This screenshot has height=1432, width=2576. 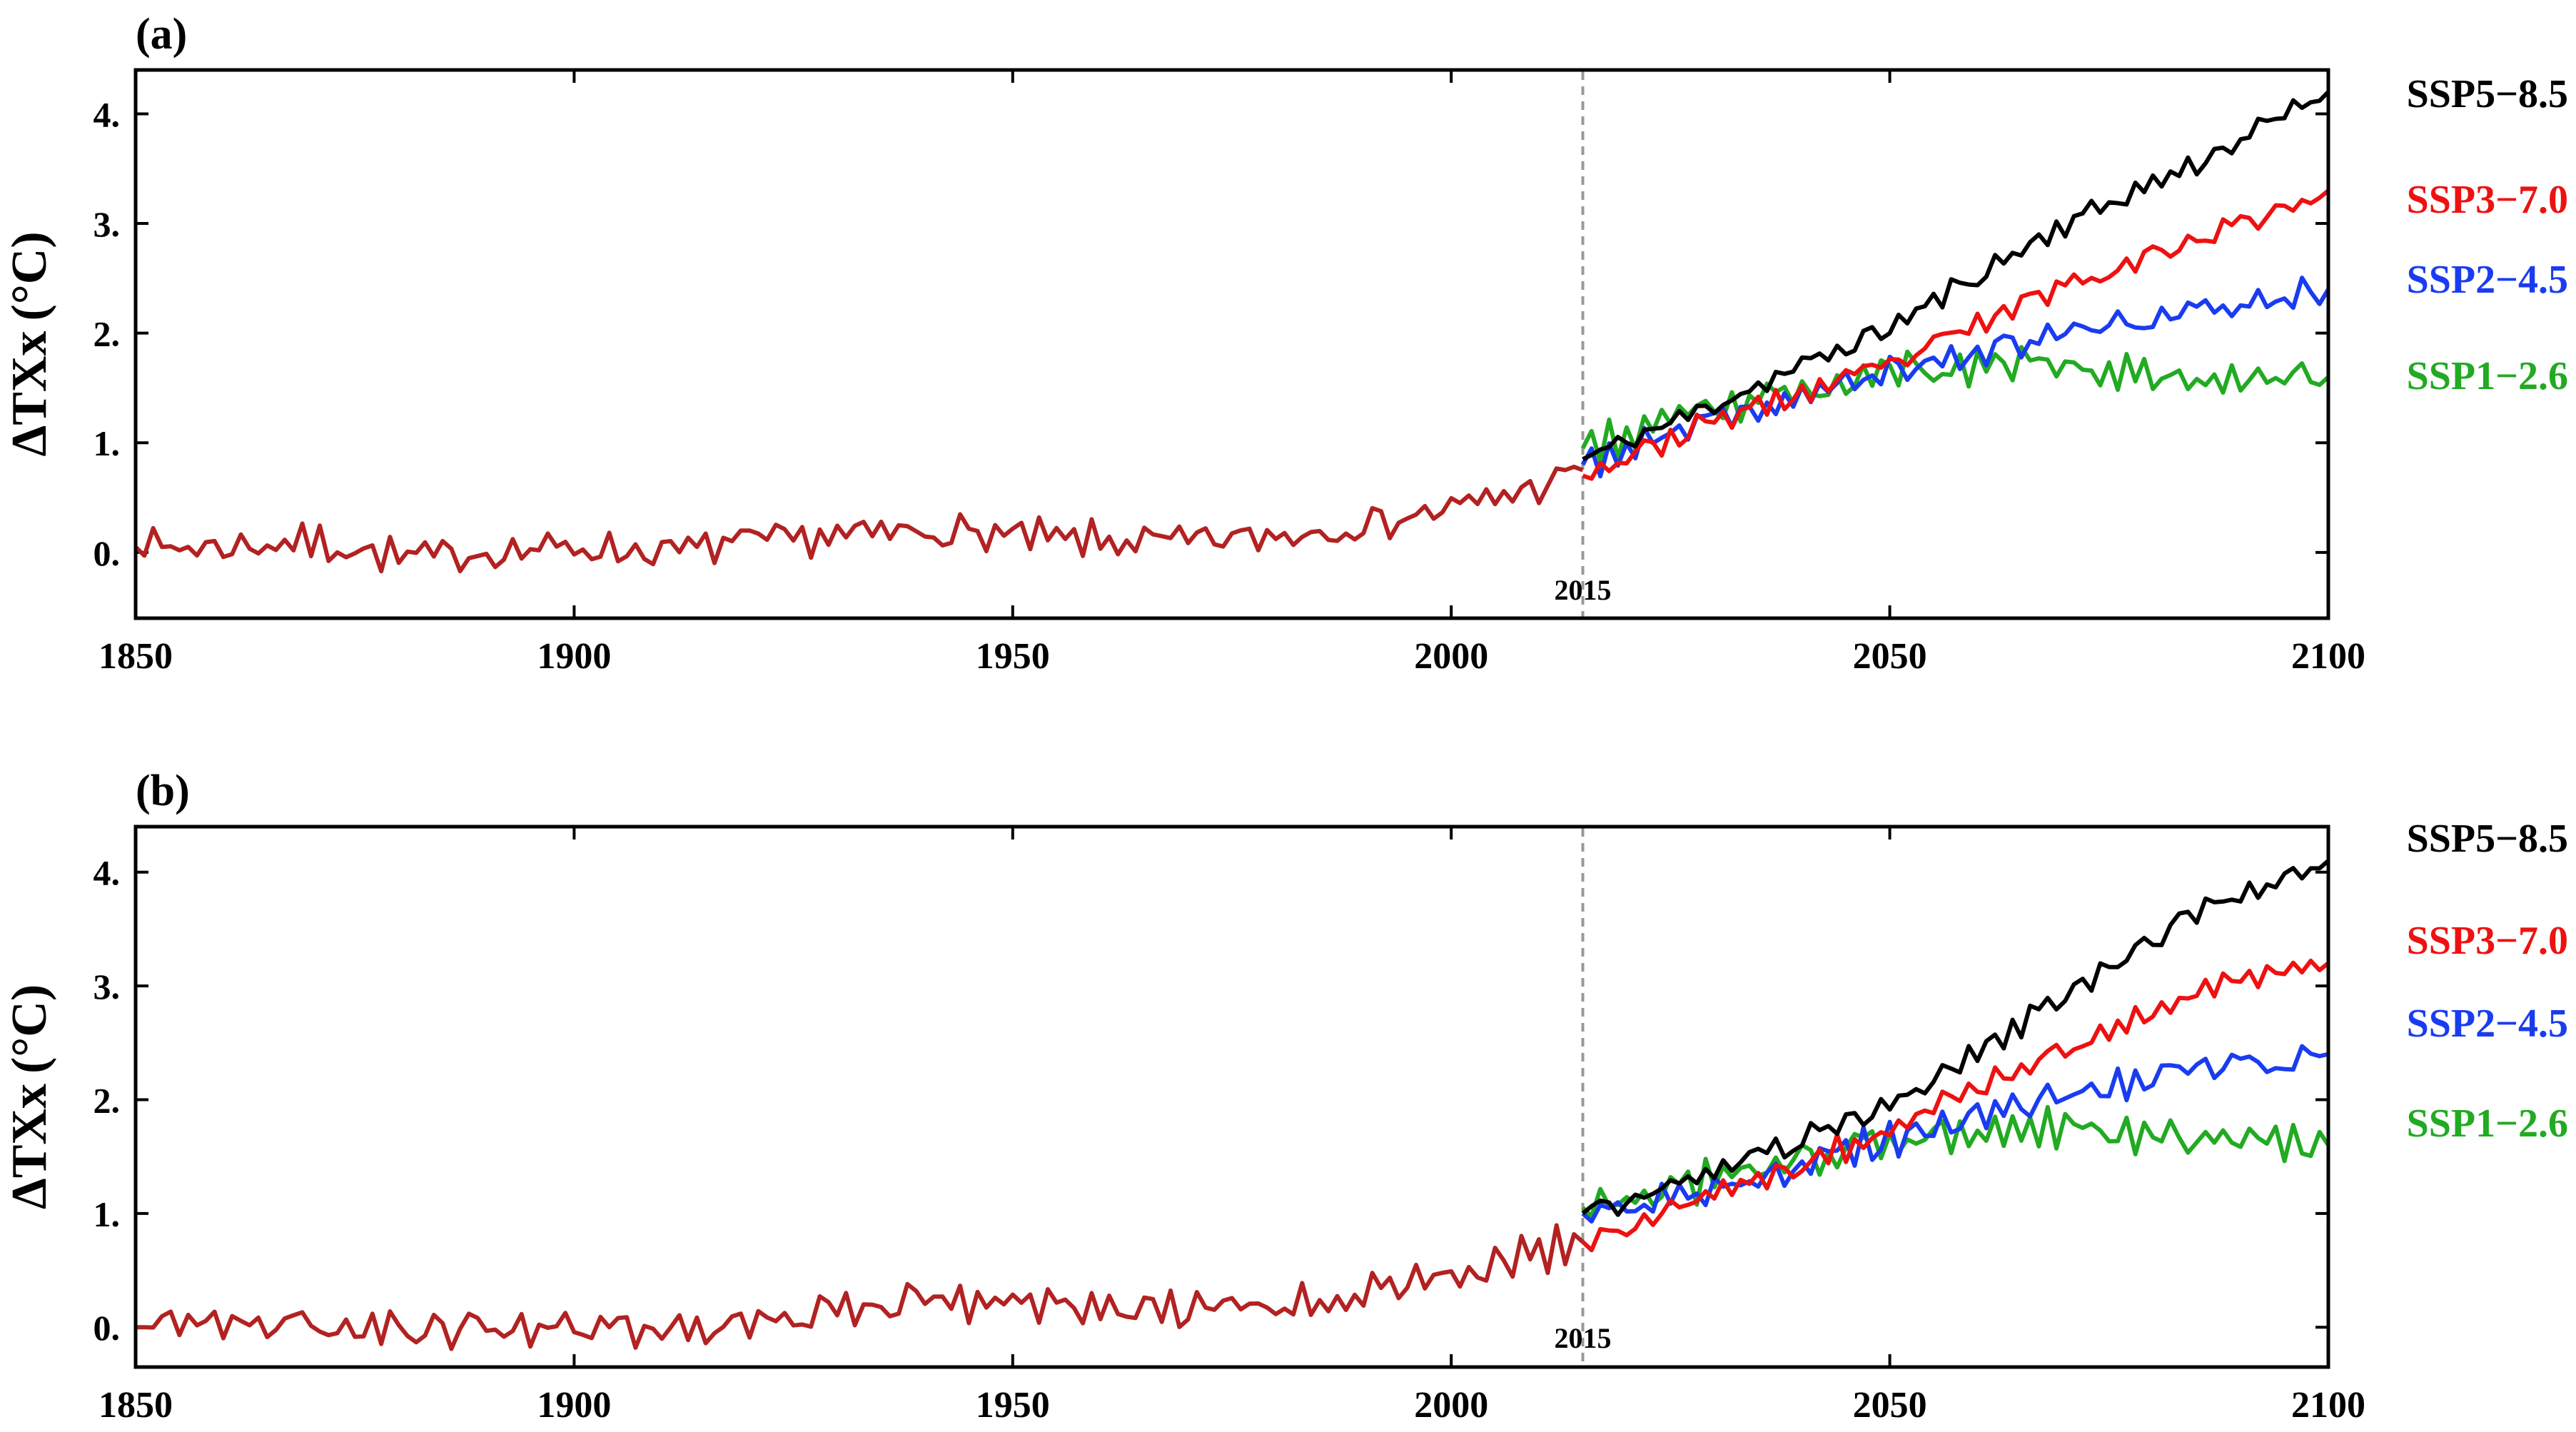 I want to click on panel-label: (b), so click(x=163, y=791).